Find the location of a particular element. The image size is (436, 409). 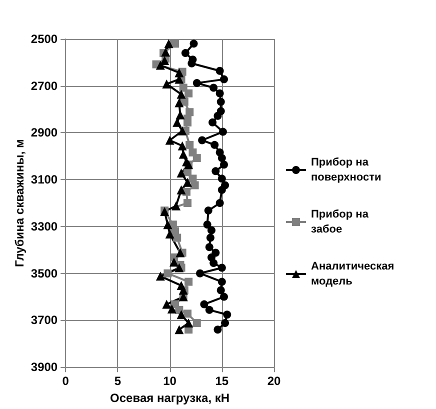

x-tick-label: 0 is located at coordinates (66, 381).